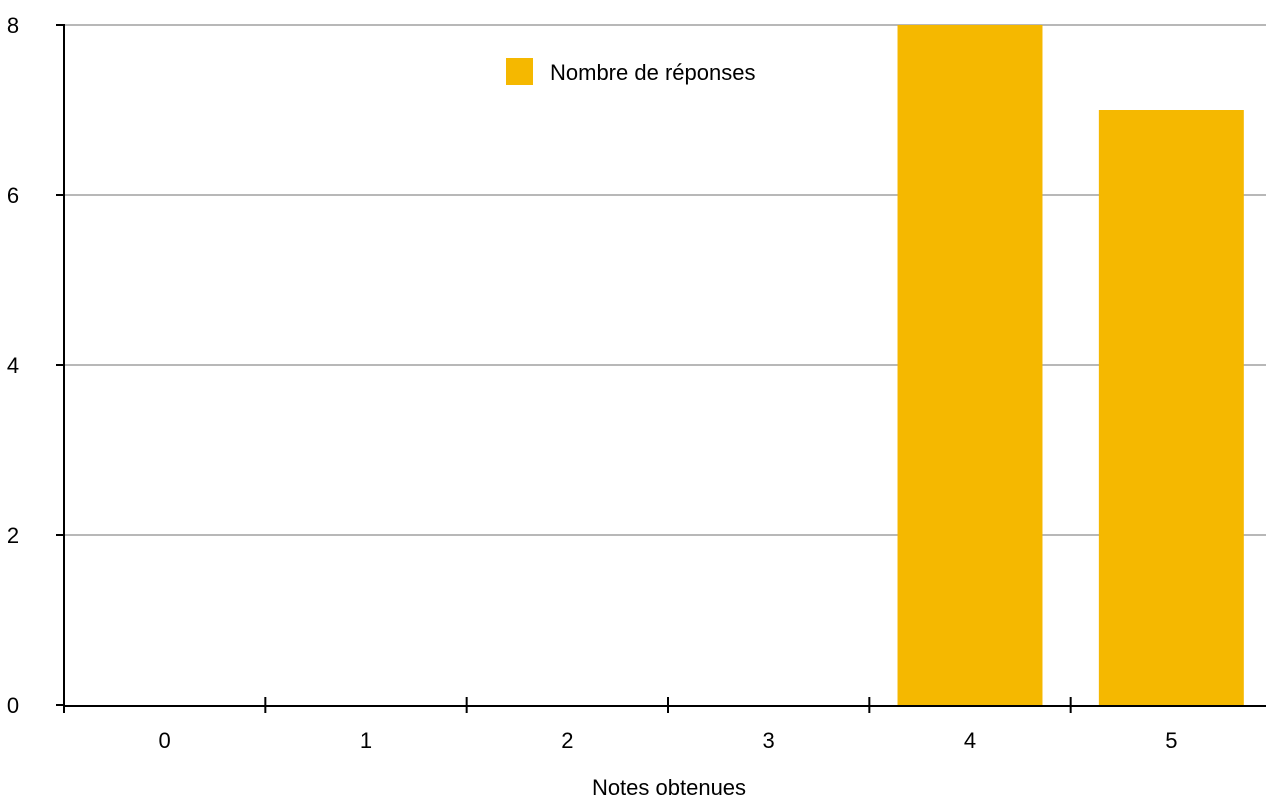  Describe the element at coordinates (970, 740) in the screenshot. I see `x-tick-label: 4` at that location.